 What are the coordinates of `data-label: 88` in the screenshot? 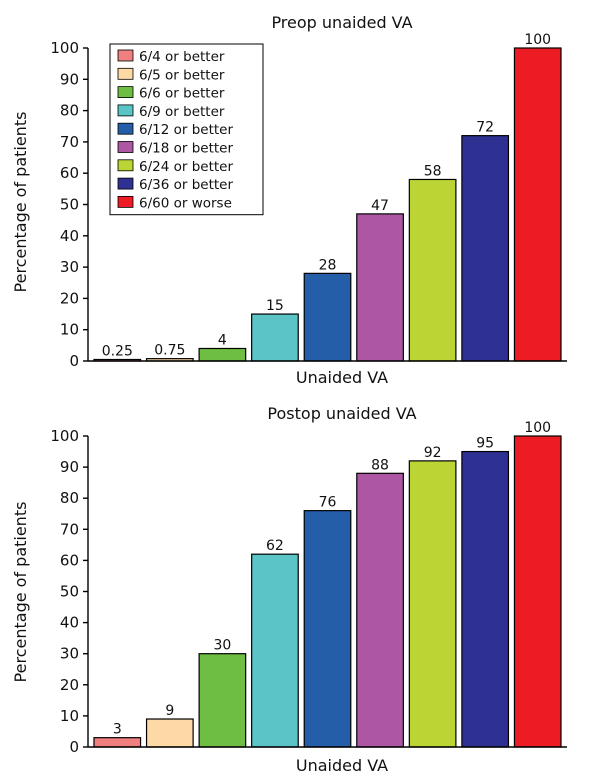 It's located at (380, 465).